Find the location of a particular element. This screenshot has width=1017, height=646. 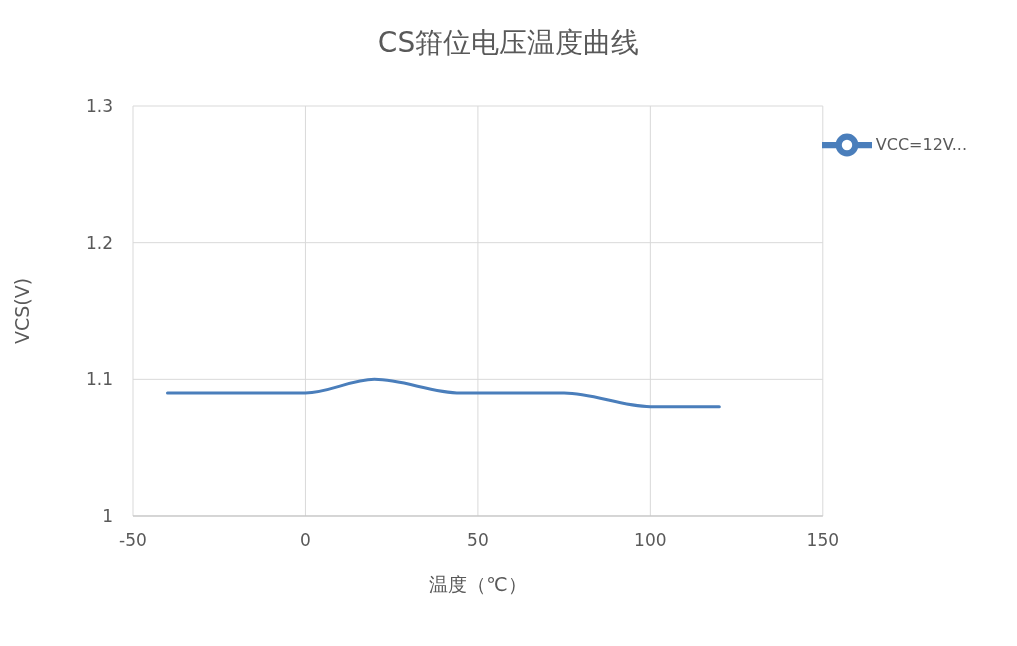

x-tick-label: 0 is located at coordinates (305, 540).